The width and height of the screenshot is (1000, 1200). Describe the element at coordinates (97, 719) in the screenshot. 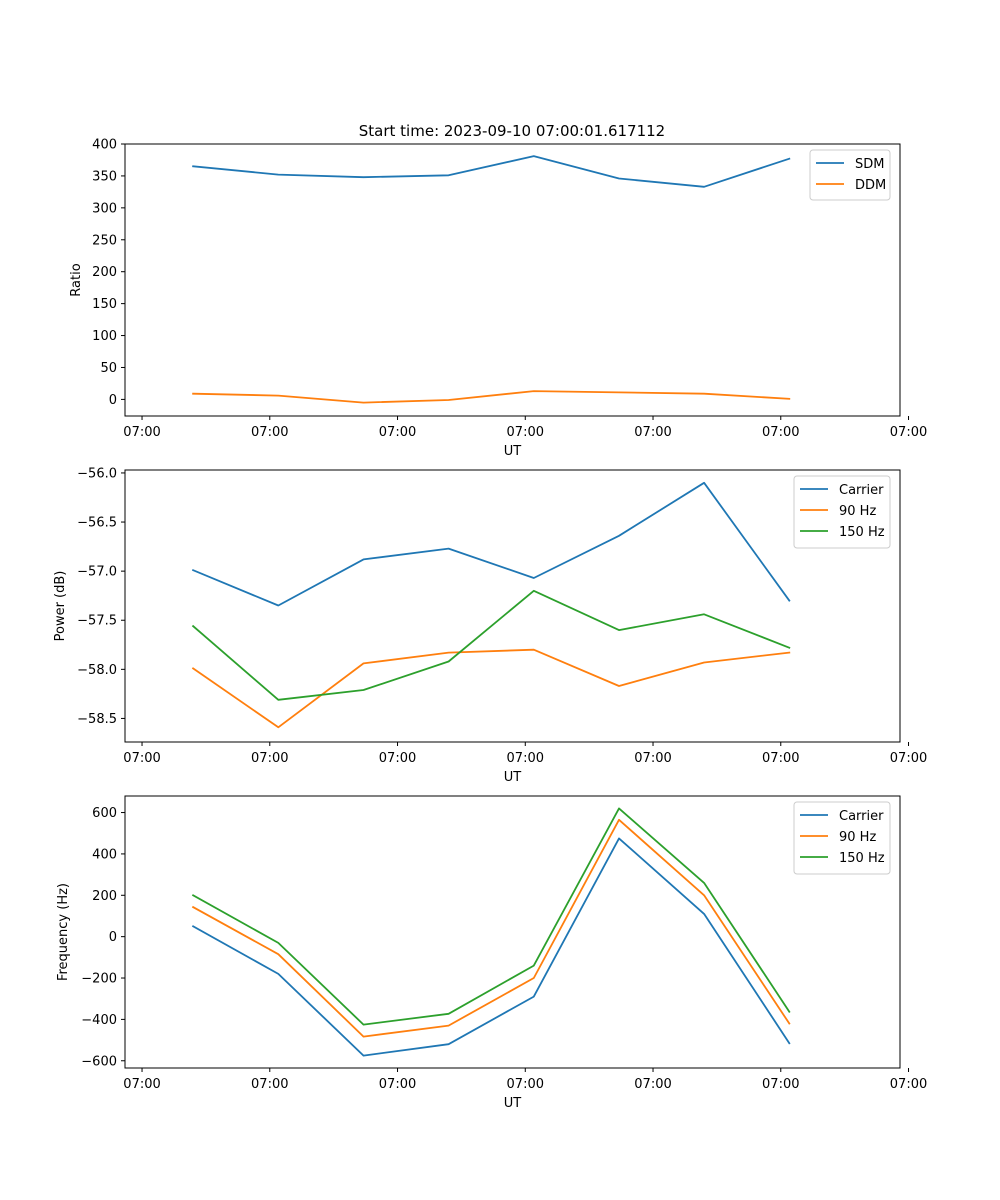

I see `y-tick-label: −58.5` at that location.